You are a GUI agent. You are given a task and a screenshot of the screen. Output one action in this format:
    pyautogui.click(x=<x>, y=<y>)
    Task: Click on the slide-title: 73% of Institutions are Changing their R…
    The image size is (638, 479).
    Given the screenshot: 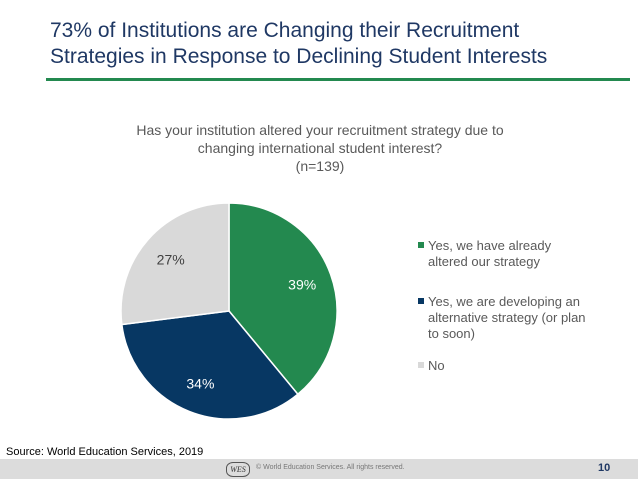 What is the action you would take?
    pyautogui.click(x=330, y=44)
    